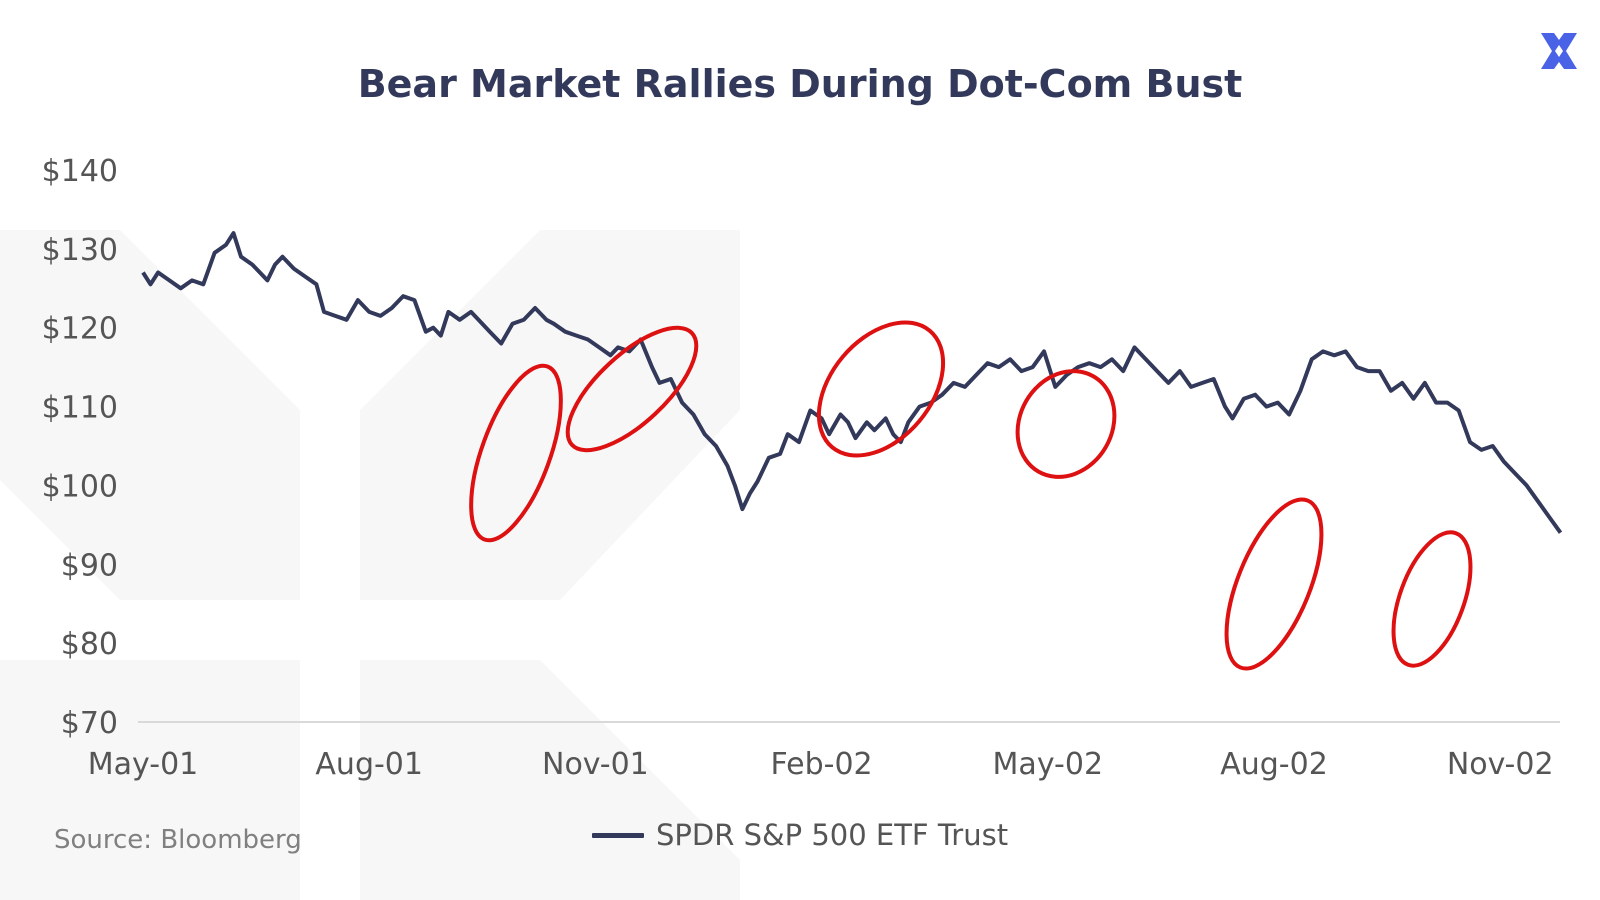 This screenshot has width=1600, height=900. What do you see at coordinates (1559, 51) in the screenshot?
I see `brand-x-logo-icon` at bounding box center [1559, 51].